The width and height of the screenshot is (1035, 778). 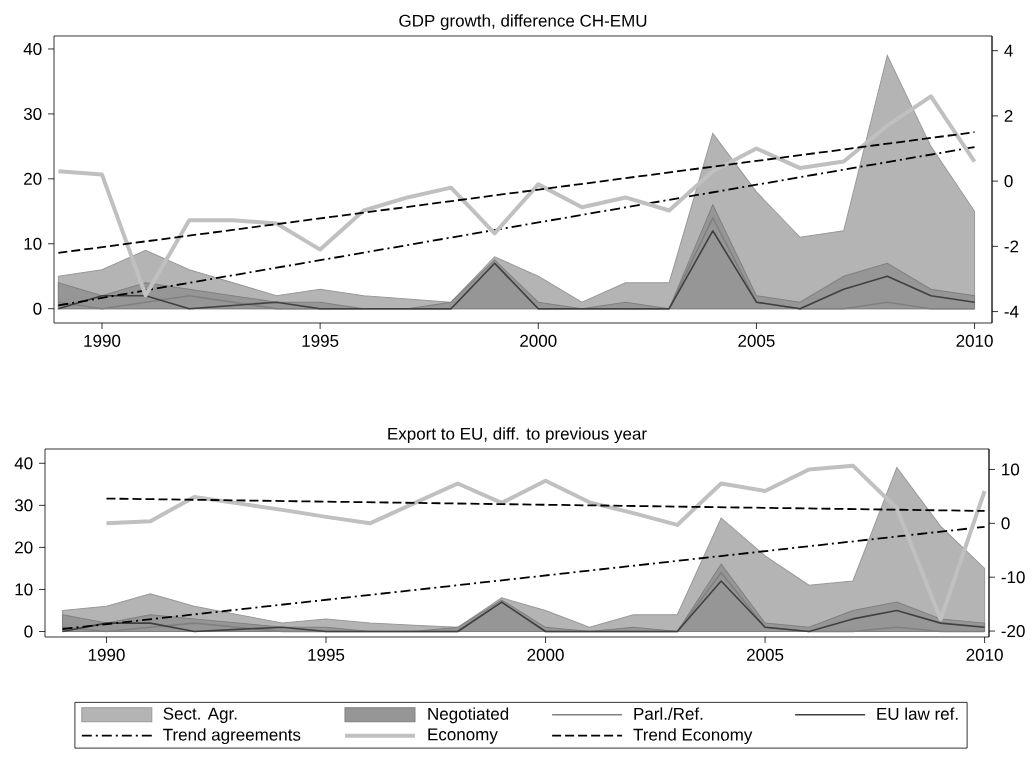 What do you see at coordinates (1011, 246) in the screenshot?
I see `y2-tick-label: -2` at bounding box center [1011, 246].